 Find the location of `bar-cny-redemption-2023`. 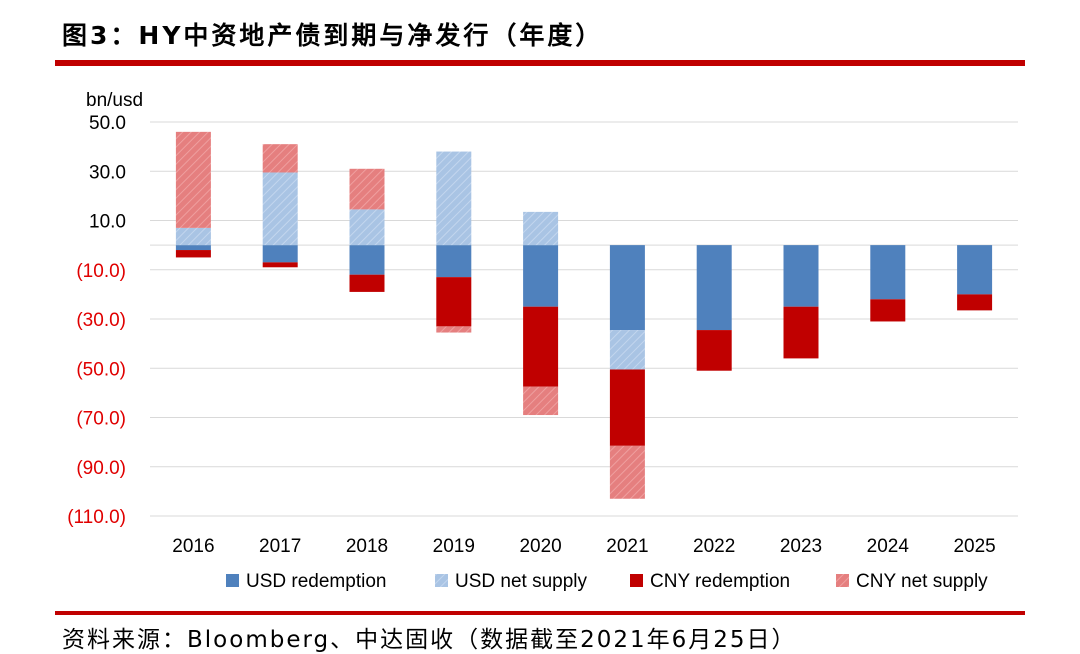

bar-cny-redemption-2023 is located at coordinates (801, 332).